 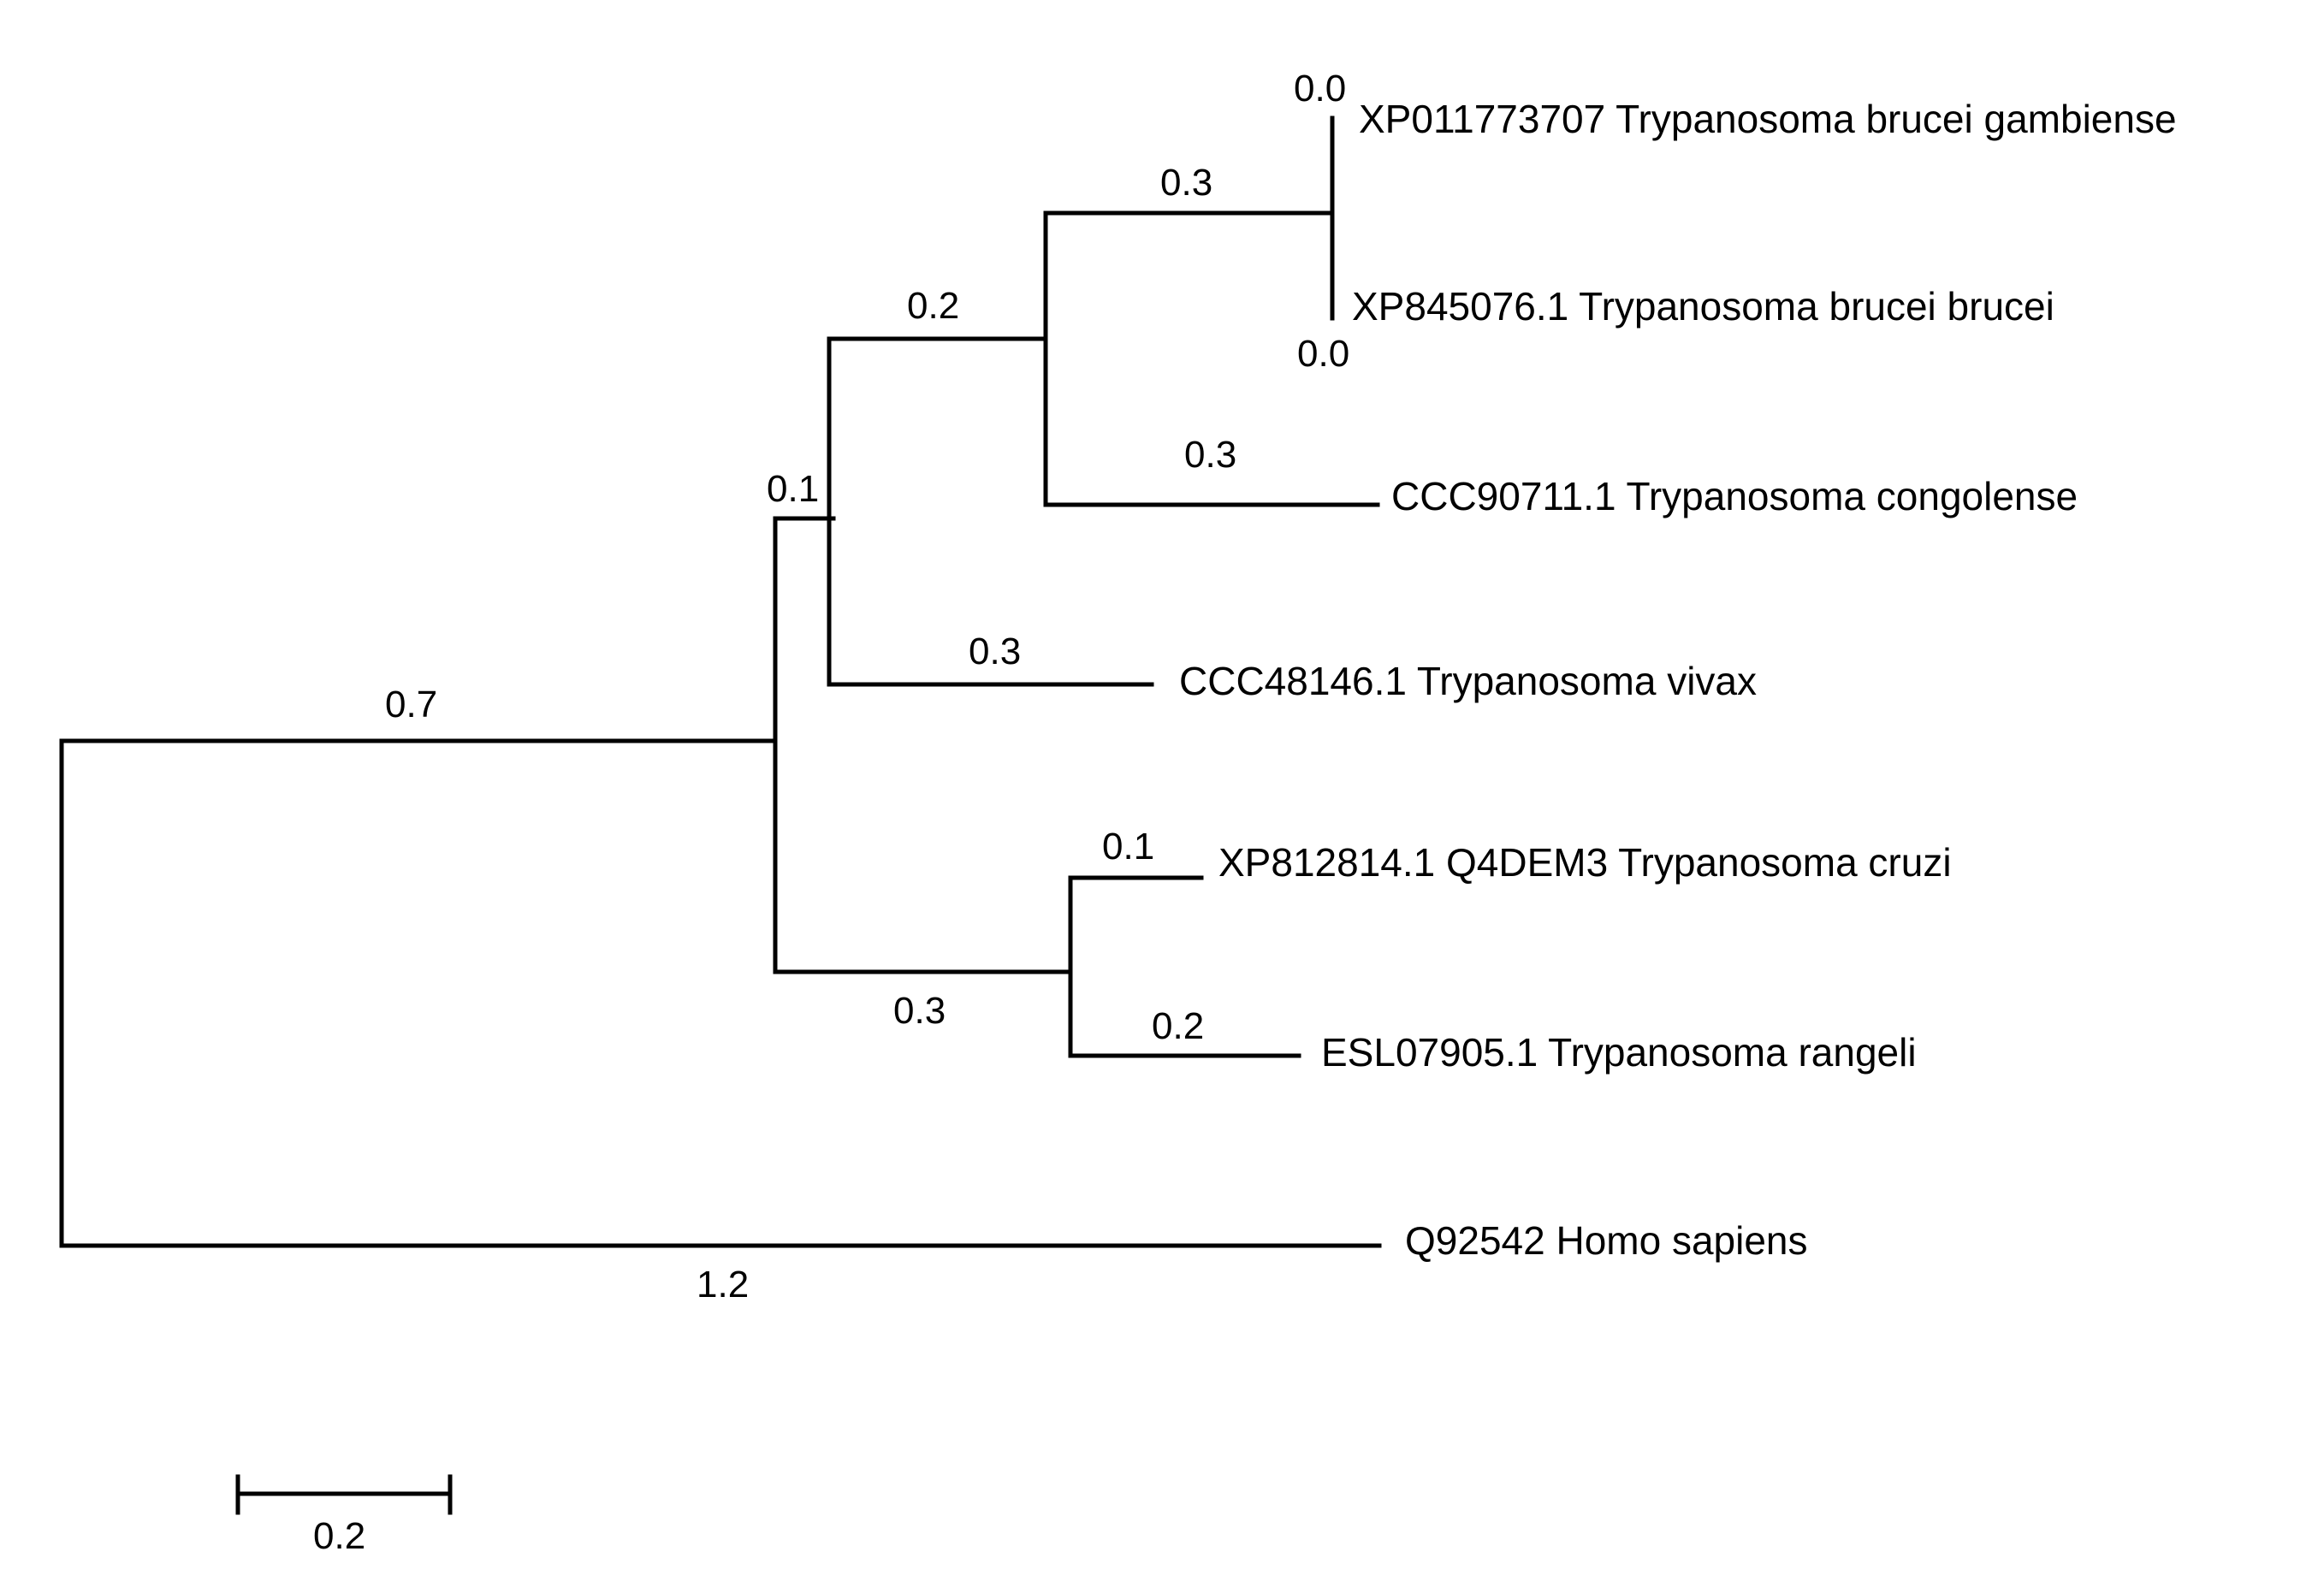 I want to click on branch-length-trypanosoma-clade: 0.7, so click(x=411, y=705).